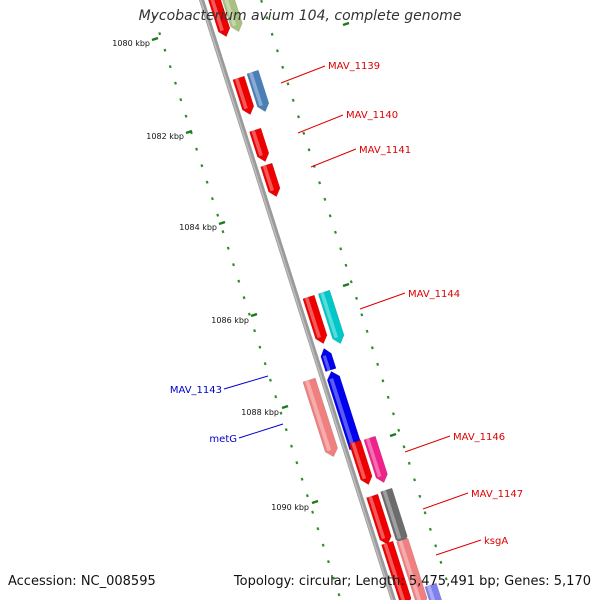 This screenshot has width=600, height=604. I want to click on gene-label-mav1139: MAV_1139, so click(354, 66).